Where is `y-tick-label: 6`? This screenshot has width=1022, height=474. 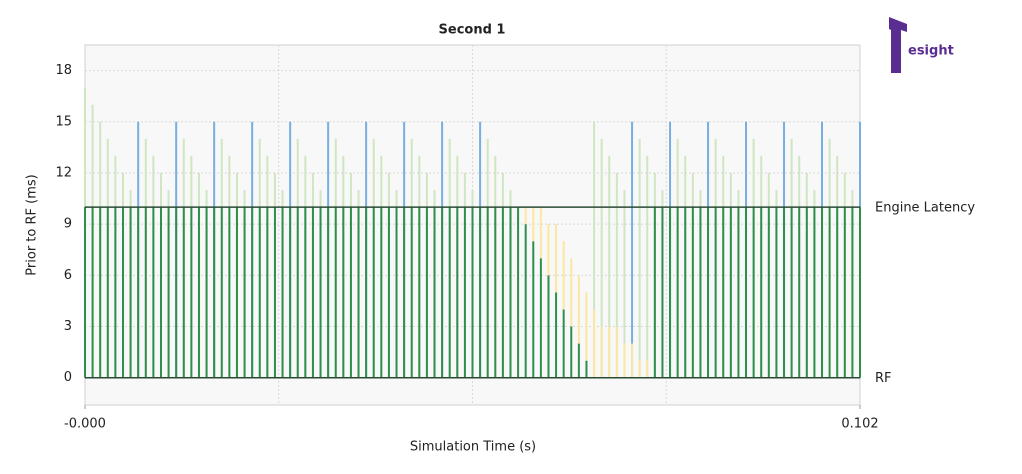 y-tick-label: 6 is located at coordinates (68, 275).